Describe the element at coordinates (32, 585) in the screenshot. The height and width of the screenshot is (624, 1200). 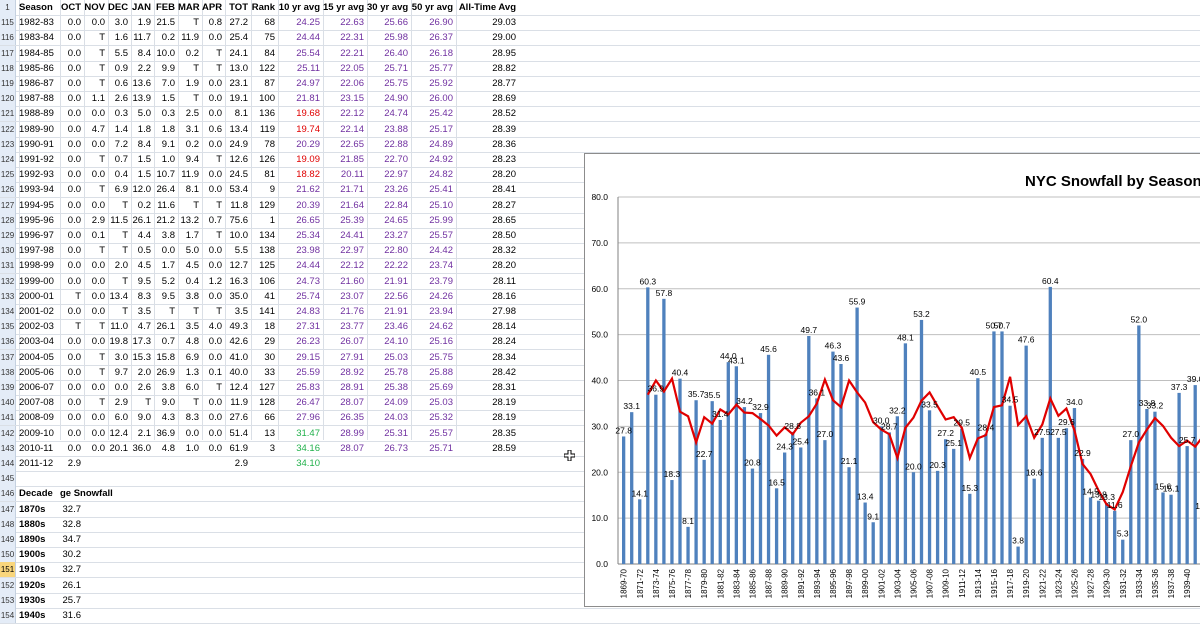
I see `decade-label: 1920s` at that location.